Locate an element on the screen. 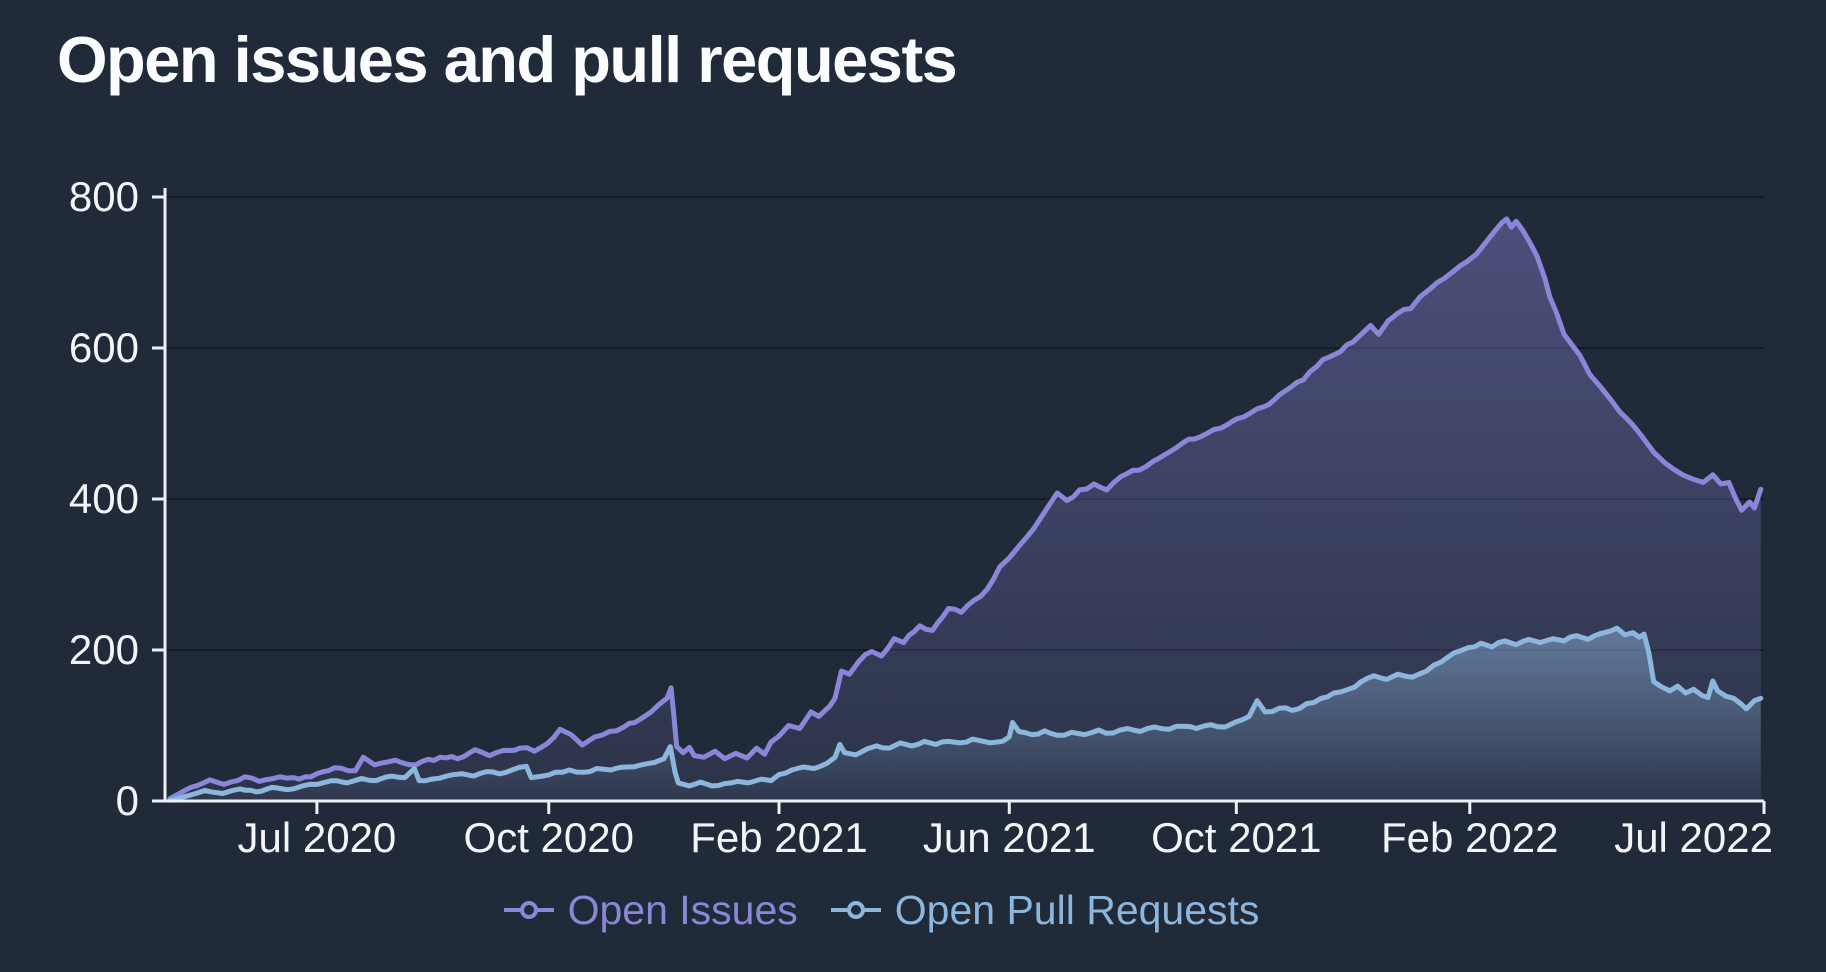 The image size is (1826, 972). chart-title: Open issues and pull requests is located at coordinates (507, 59).